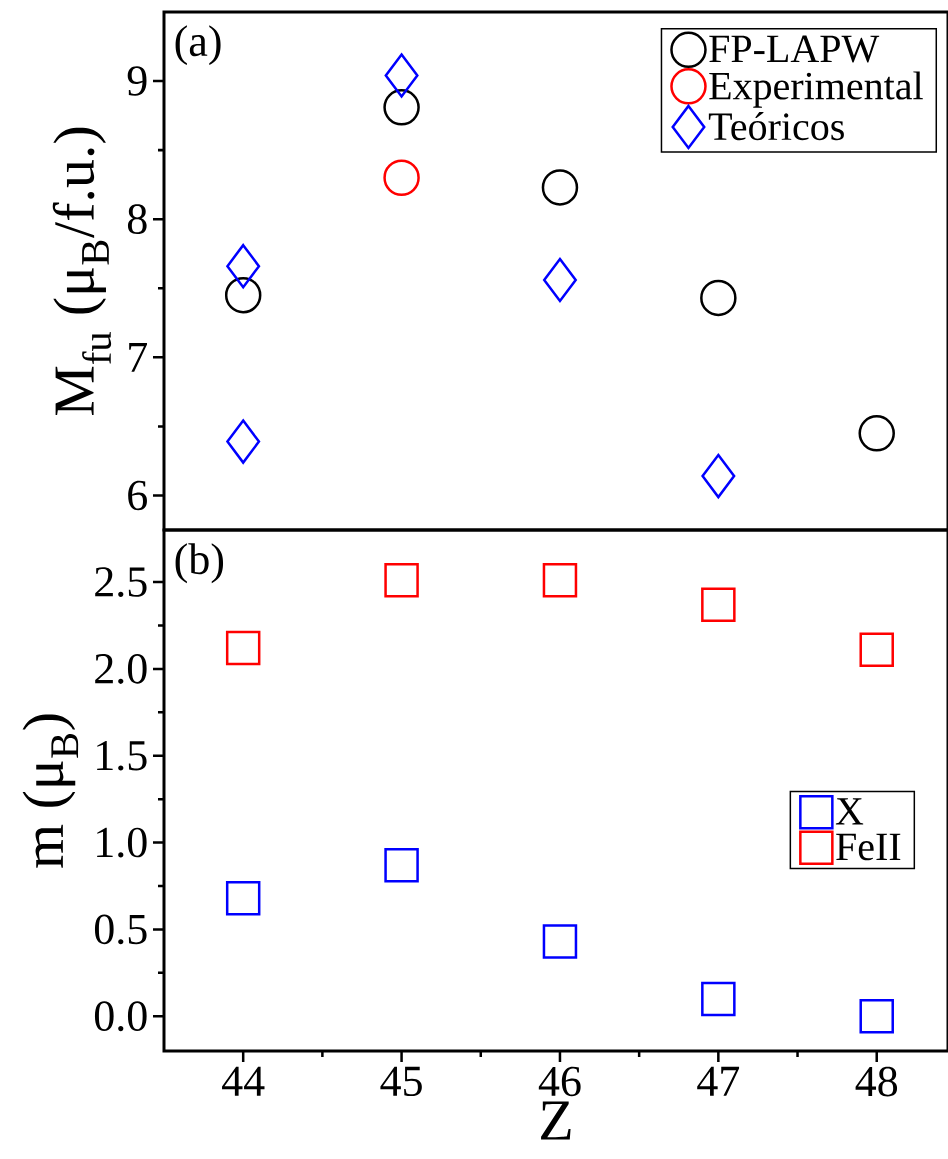 This screenshot has height=1159, width=948. I want to click on y-tick-label: 2.5, so click(121, 582).